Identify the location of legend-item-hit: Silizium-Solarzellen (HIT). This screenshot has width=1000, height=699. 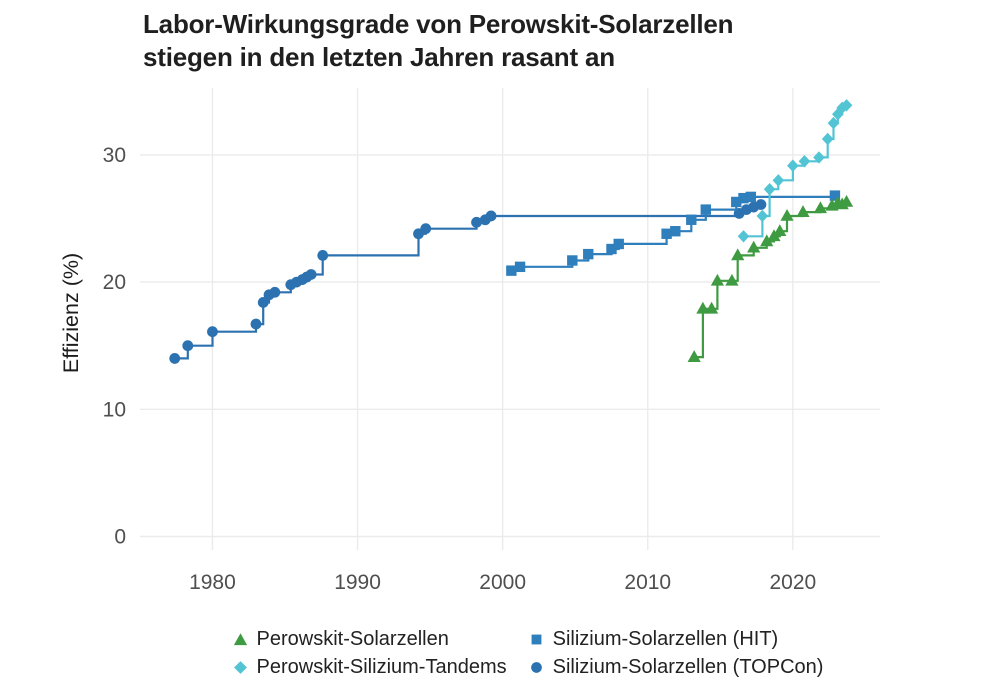
(676, 639).